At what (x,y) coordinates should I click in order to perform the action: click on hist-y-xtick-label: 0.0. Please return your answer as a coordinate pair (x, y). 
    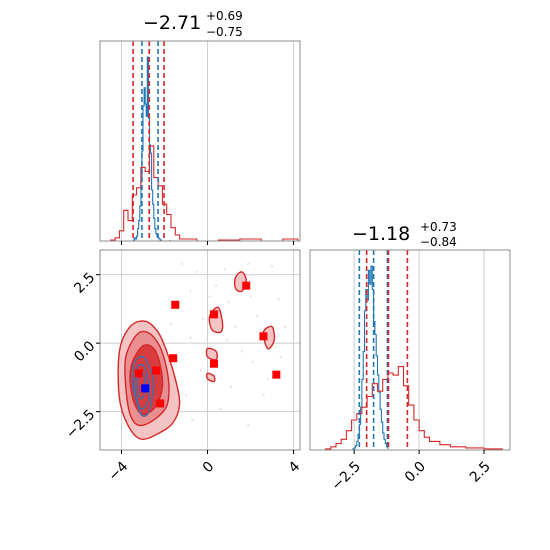
    Looking at the image, I should click on (415, 472).